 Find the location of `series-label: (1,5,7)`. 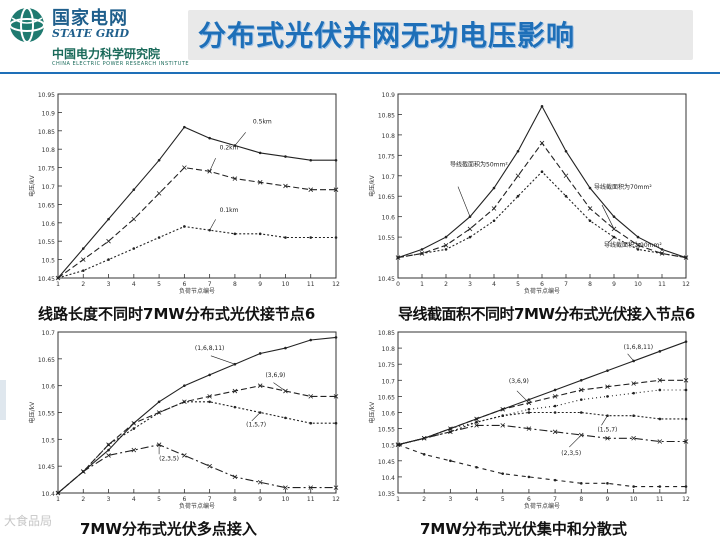

series-label: (1,5,7) is located at coordinates (256, 425).